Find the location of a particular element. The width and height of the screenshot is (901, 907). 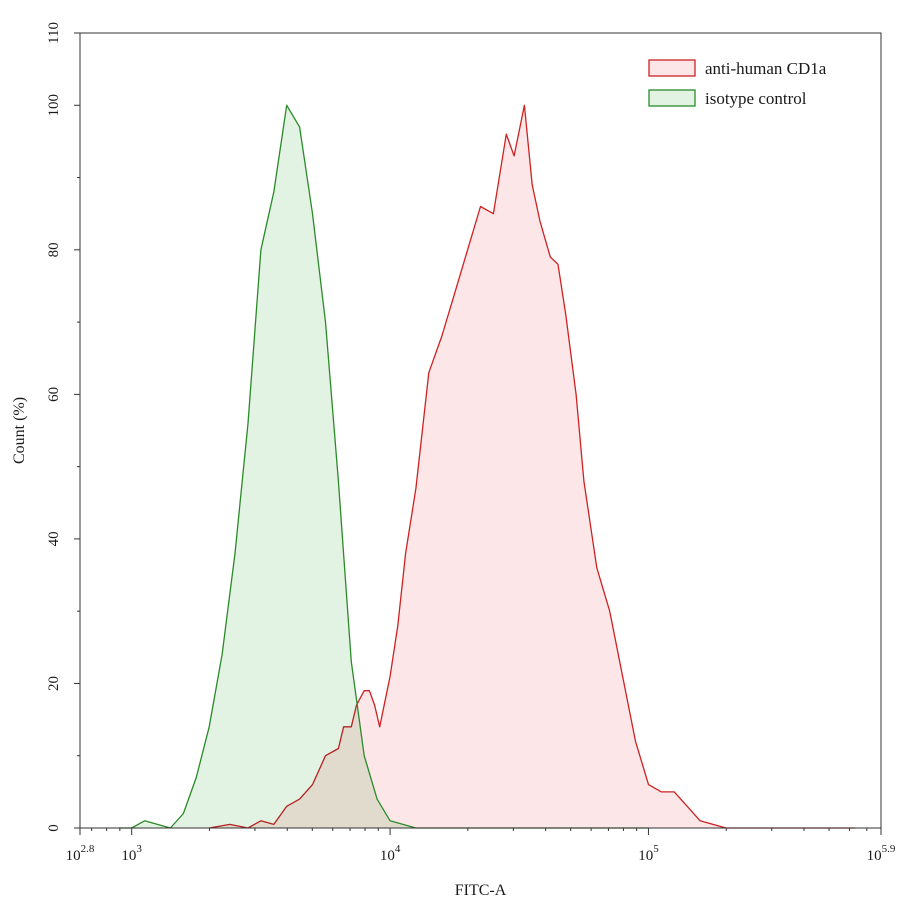

y-tick-label: 100 is located at coordinates (54, 105).